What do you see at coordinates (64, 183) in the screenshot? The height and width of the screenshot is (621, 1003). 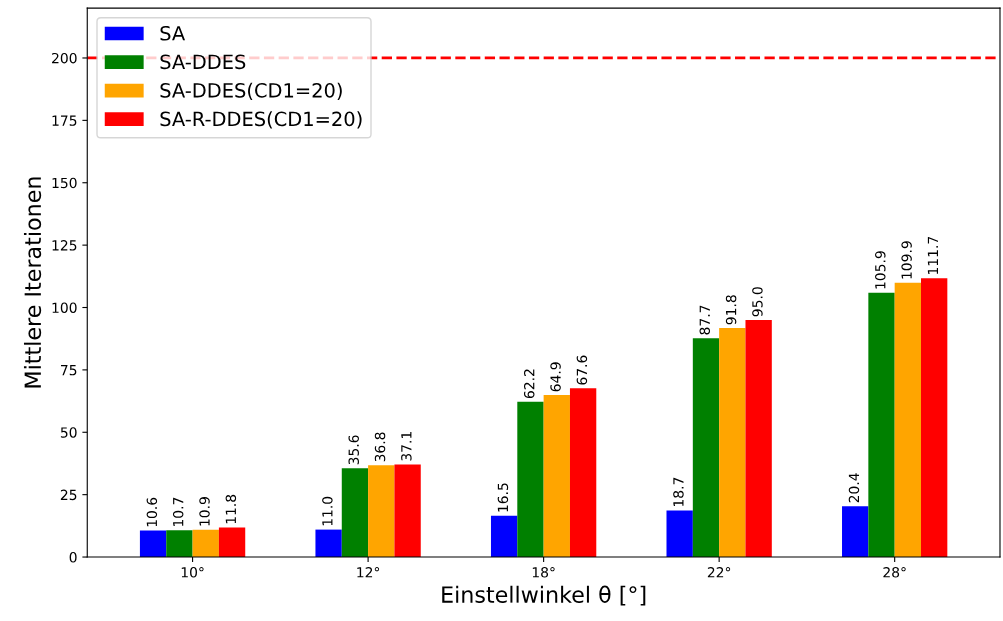 I see `y-tick-label: 150` at bounding box center [64, 183].